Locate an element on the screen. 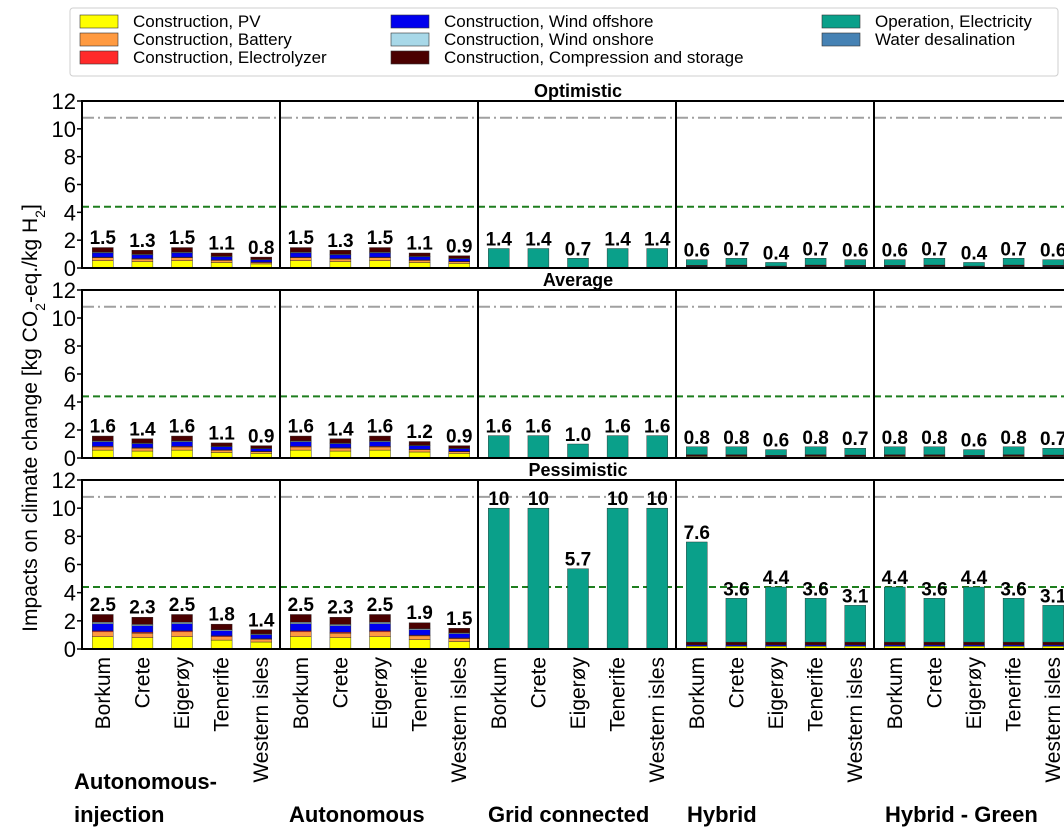 The height and width of the screenshot is (829, 1064). legend-label: Construction, PV is located at coordinates (197, 21).